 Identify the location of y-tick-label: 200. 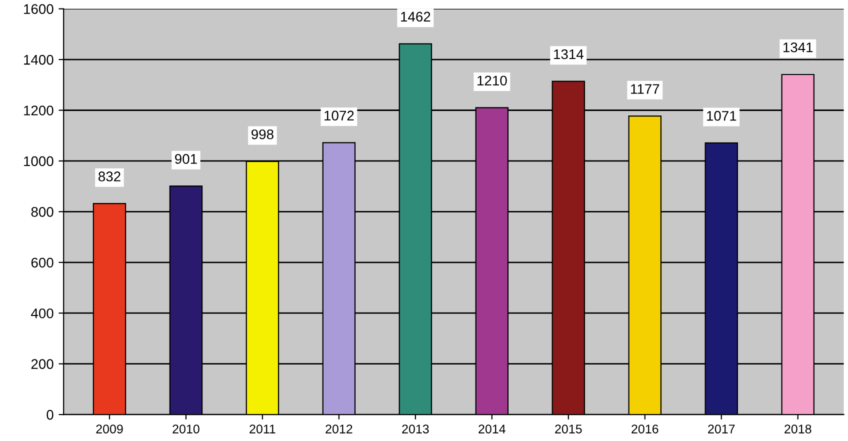
(42, 364).